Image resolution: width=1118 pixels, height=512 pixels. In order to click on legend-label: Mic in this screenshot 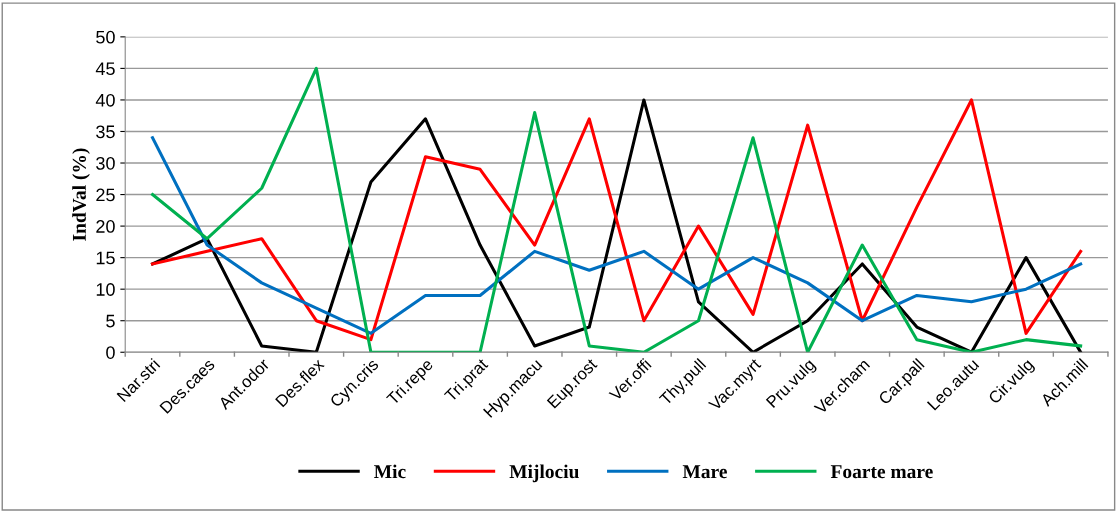, I will do `click(390, 471)`.